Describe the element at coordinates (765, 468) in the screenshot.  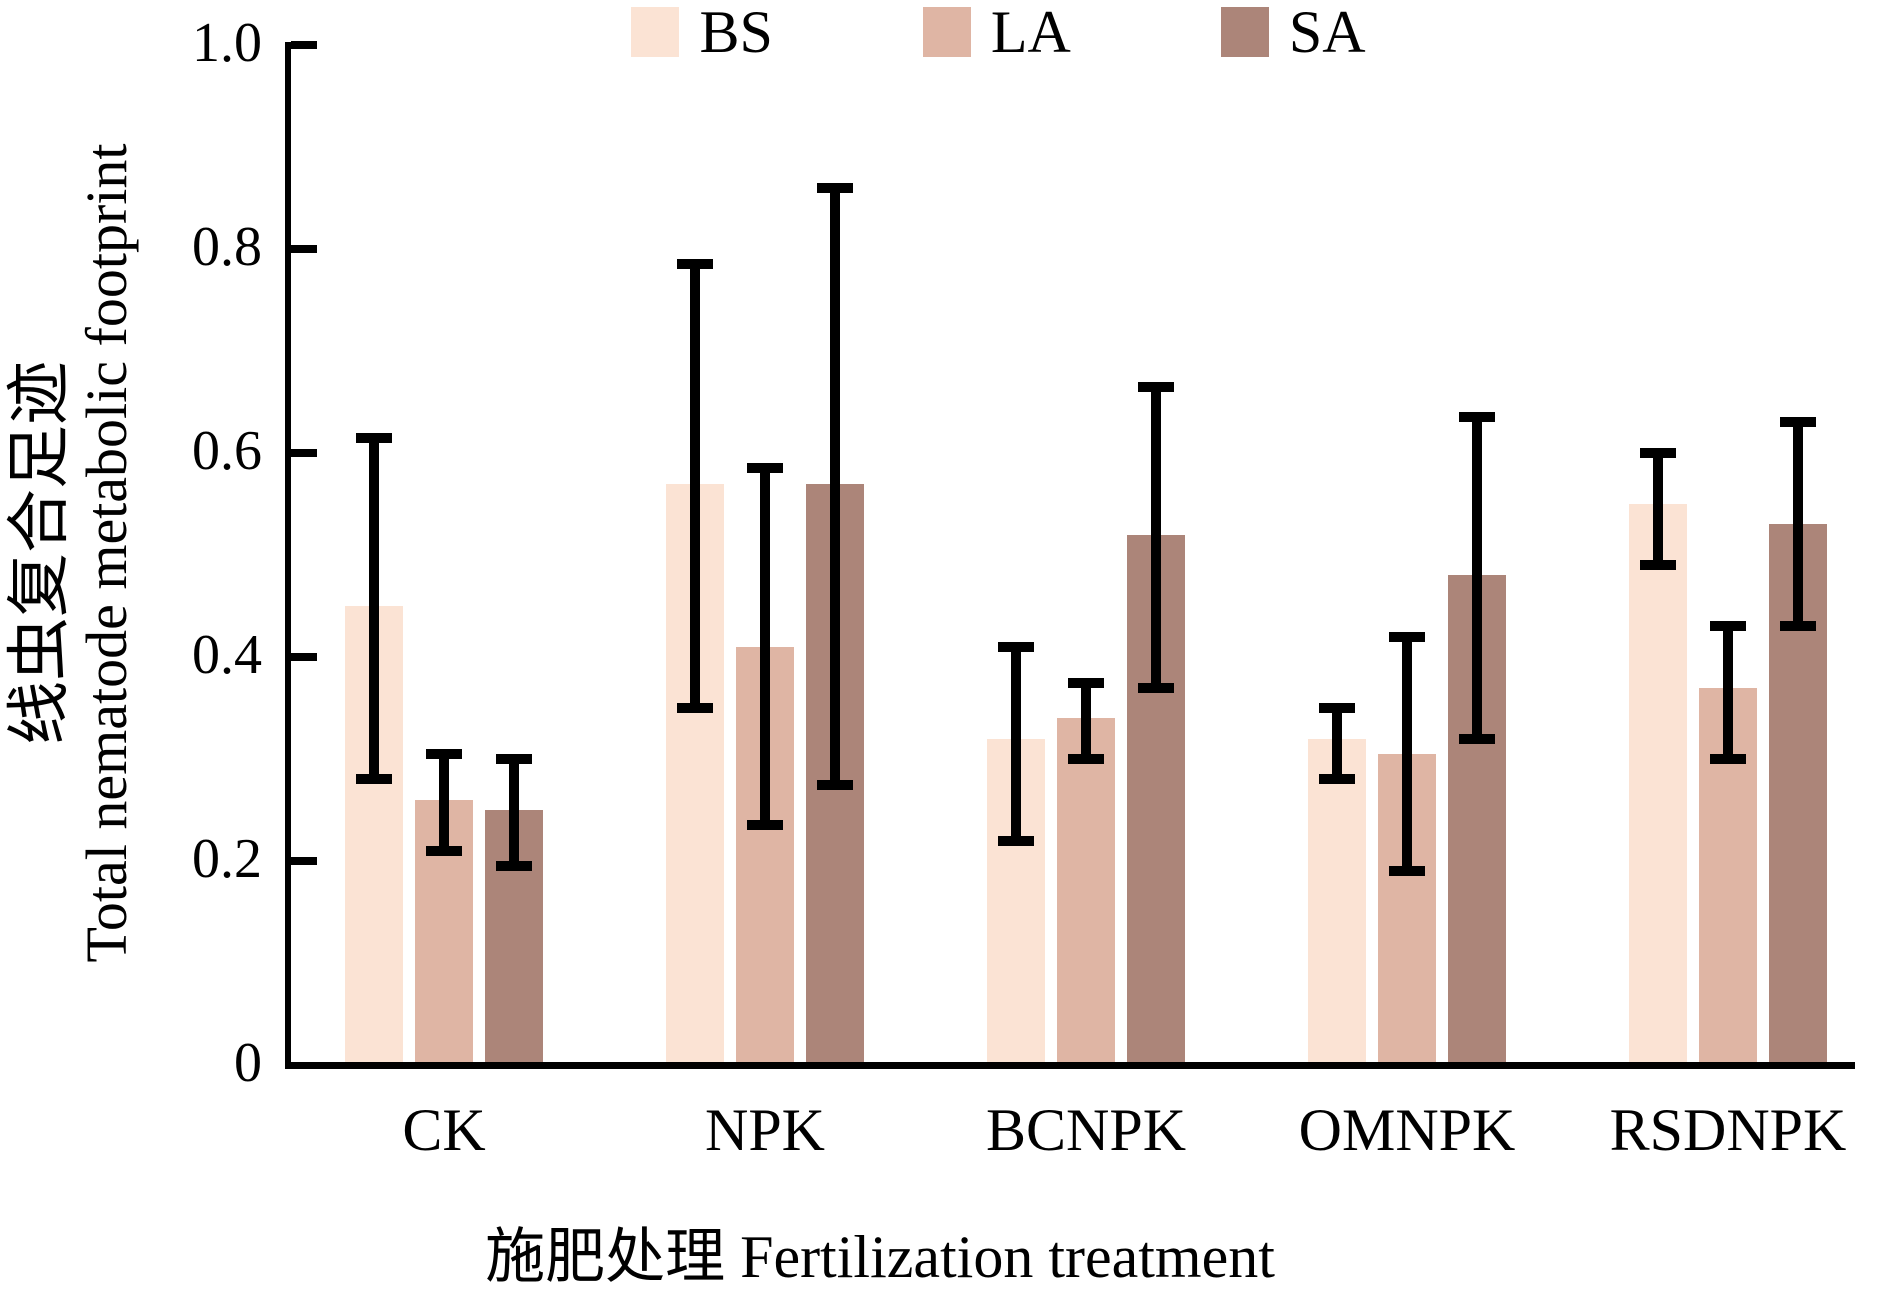
I see `error-cap-top-LA-NPK` at that location.